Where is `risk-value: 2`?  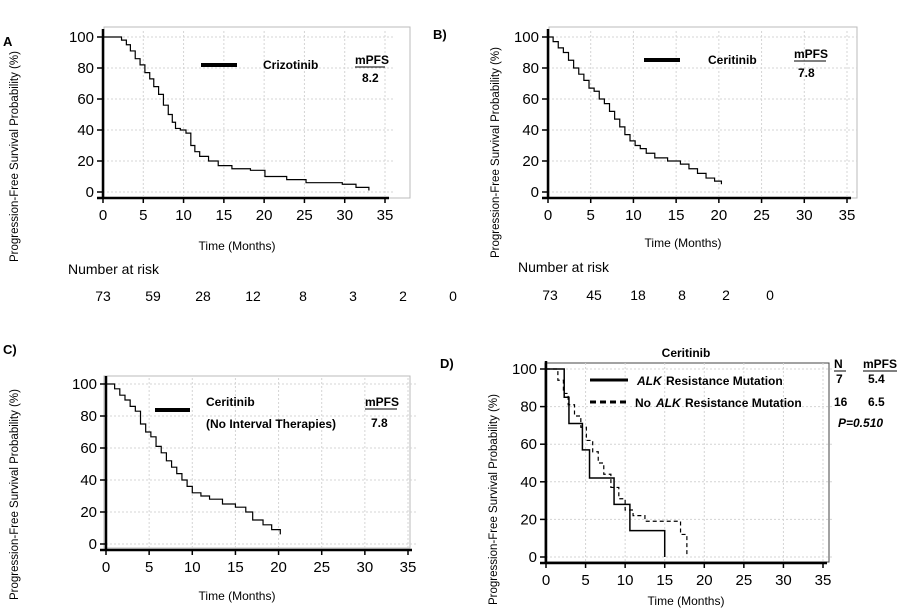 risk-value: 2 is located at coordinates (403, 296).